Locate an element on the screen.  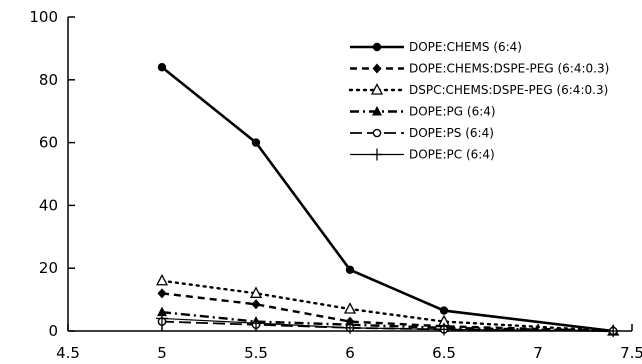
legend-item: DOPE:CHEMS:DSPE-PEG (6:4:0.3) is located at coordinates (479, 69).